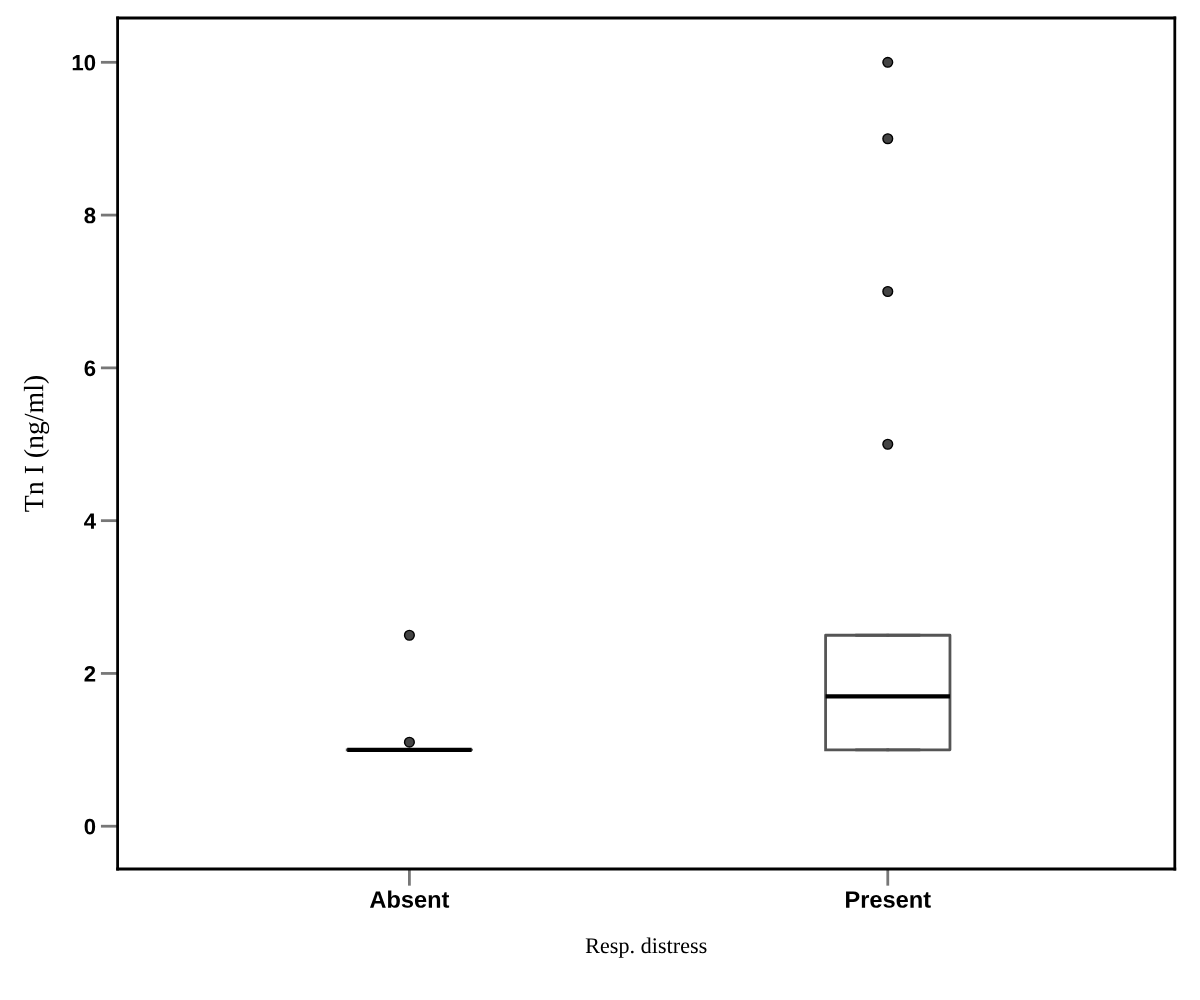 The image size is (1200, 1000). Describe the element at coordinates (36, 444) in the screenshot. I see `y-axis-title: Tn I (ng/ml)` at that location.